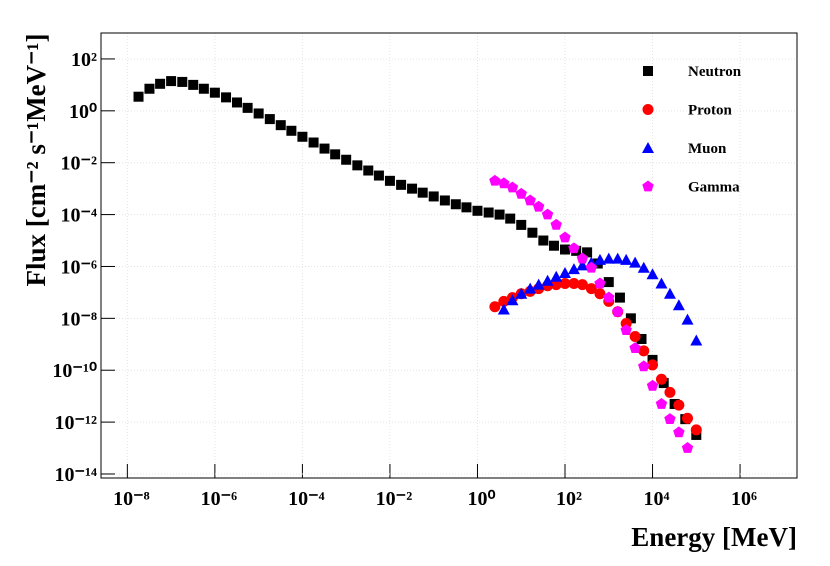 Image resolution: width=830 pixels, height=566 pixels. Describe the element at coordinates (394, 499) in the screenshot. I see `x-tick-label: 10⁻²` at that location.